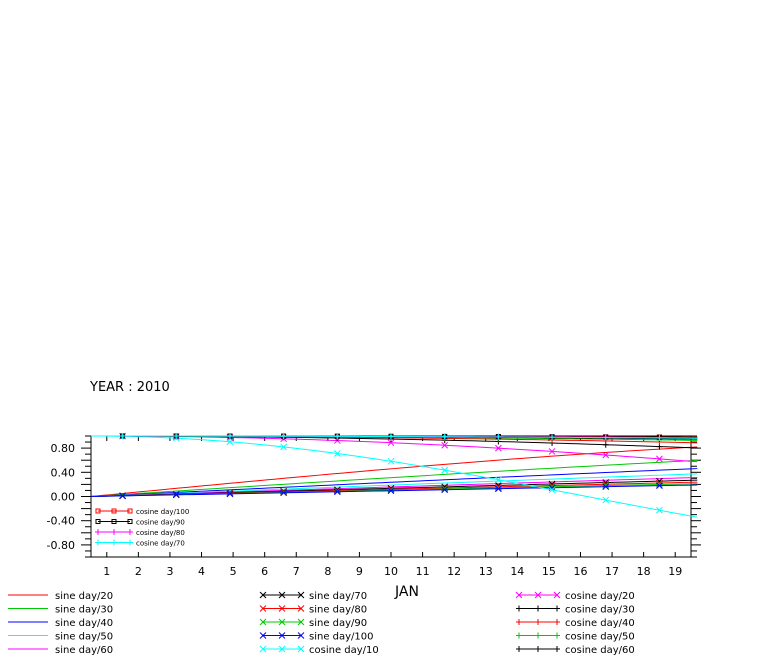 The height and width of the screenshot is (662, 768). Describe the element at coordinates (391, 571) in the screenshot. I see `x-tick-label: 10` at that location.